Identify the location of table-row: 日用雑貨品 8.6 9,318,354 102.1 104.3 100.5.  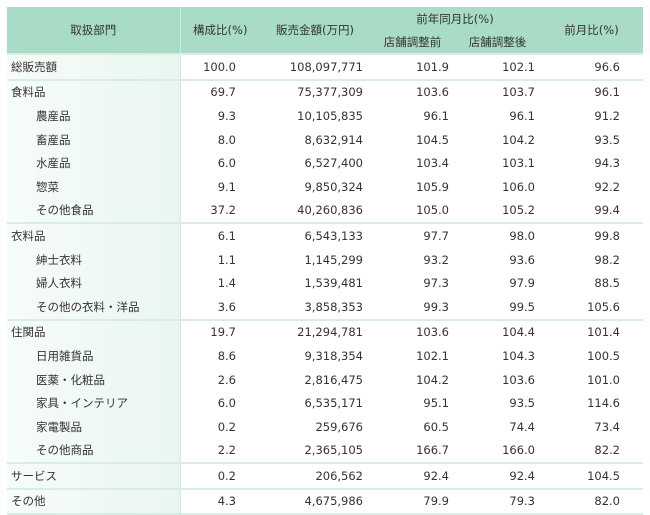
(325, 356).